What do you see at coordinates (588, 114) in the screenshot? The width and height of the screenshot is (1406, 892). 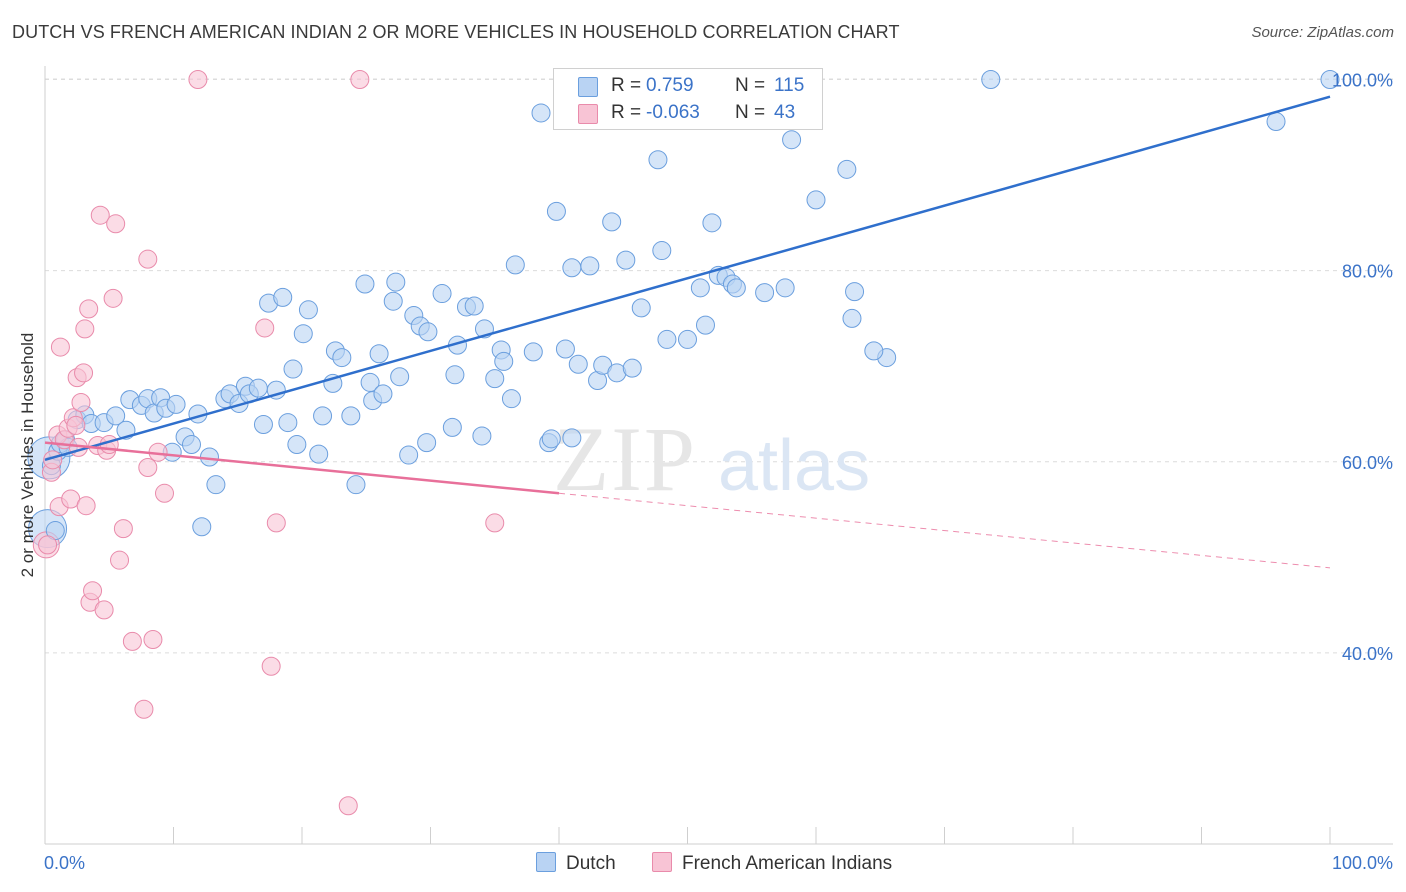 I see `legend-swatch-french` at bounding box center [588, 114].